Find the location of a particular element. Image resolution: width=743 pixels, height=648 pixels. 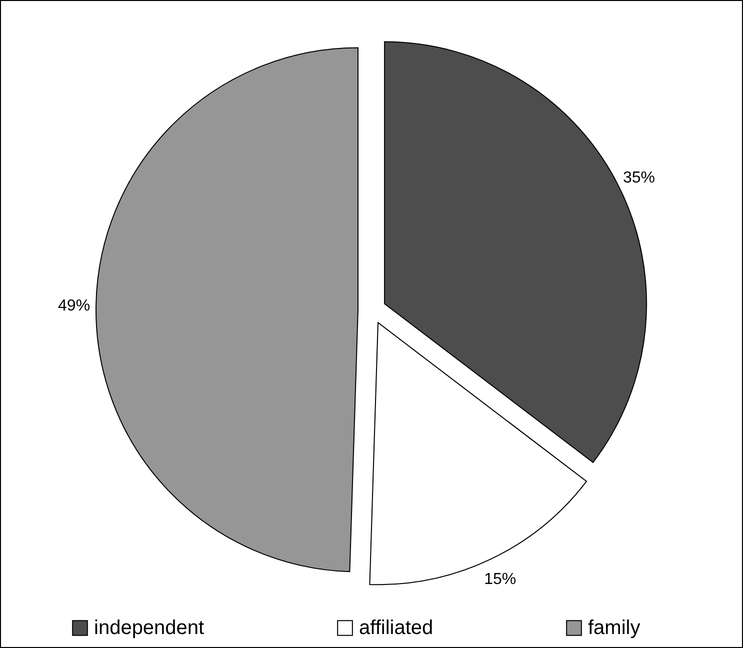

data-label: 35% is located at coordinates (639, 178).